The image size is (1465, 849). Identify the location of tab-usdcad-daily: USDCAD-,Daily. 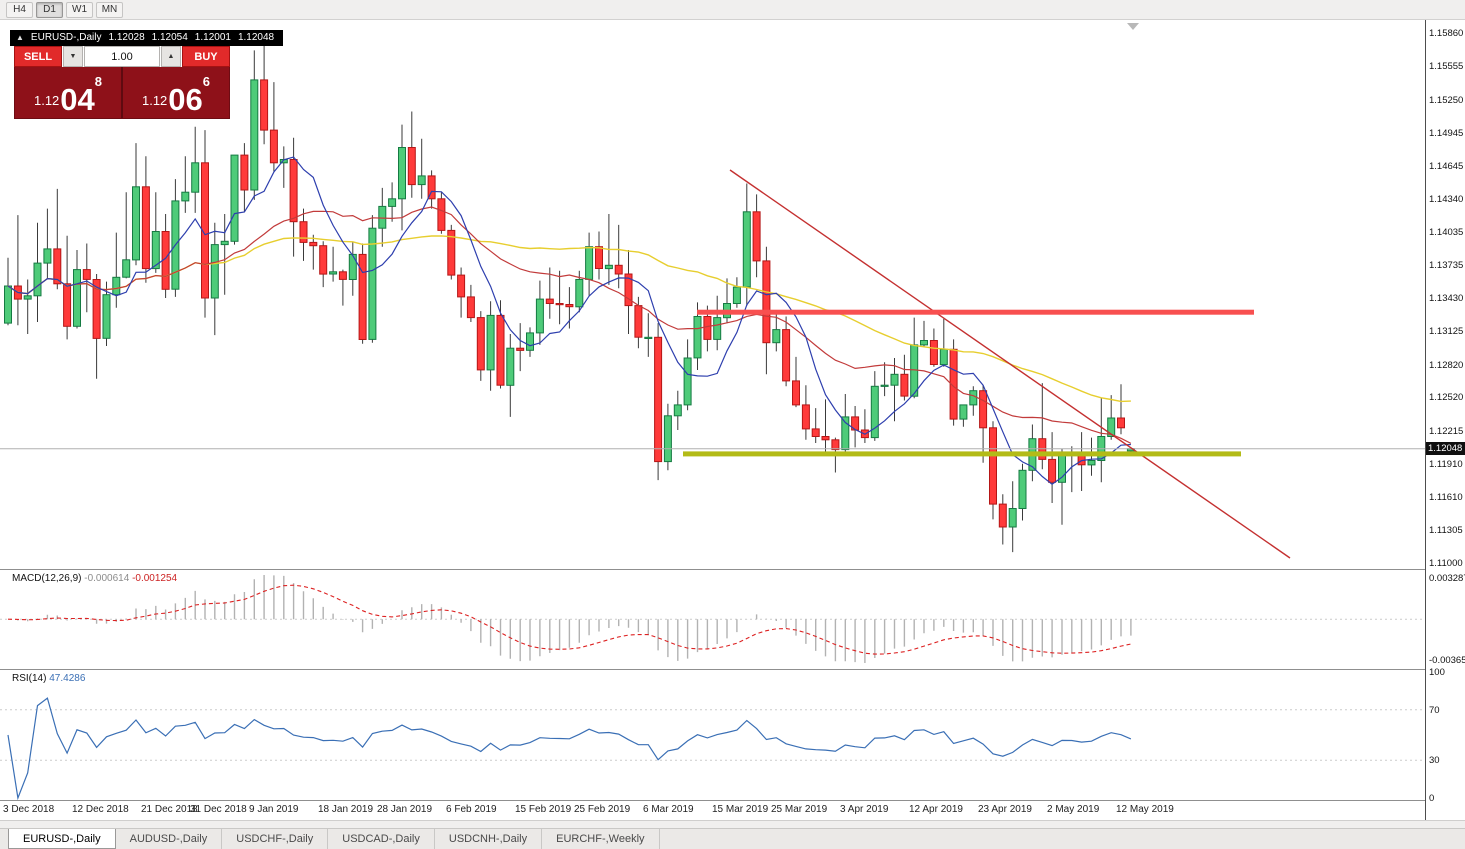
(381, 839).